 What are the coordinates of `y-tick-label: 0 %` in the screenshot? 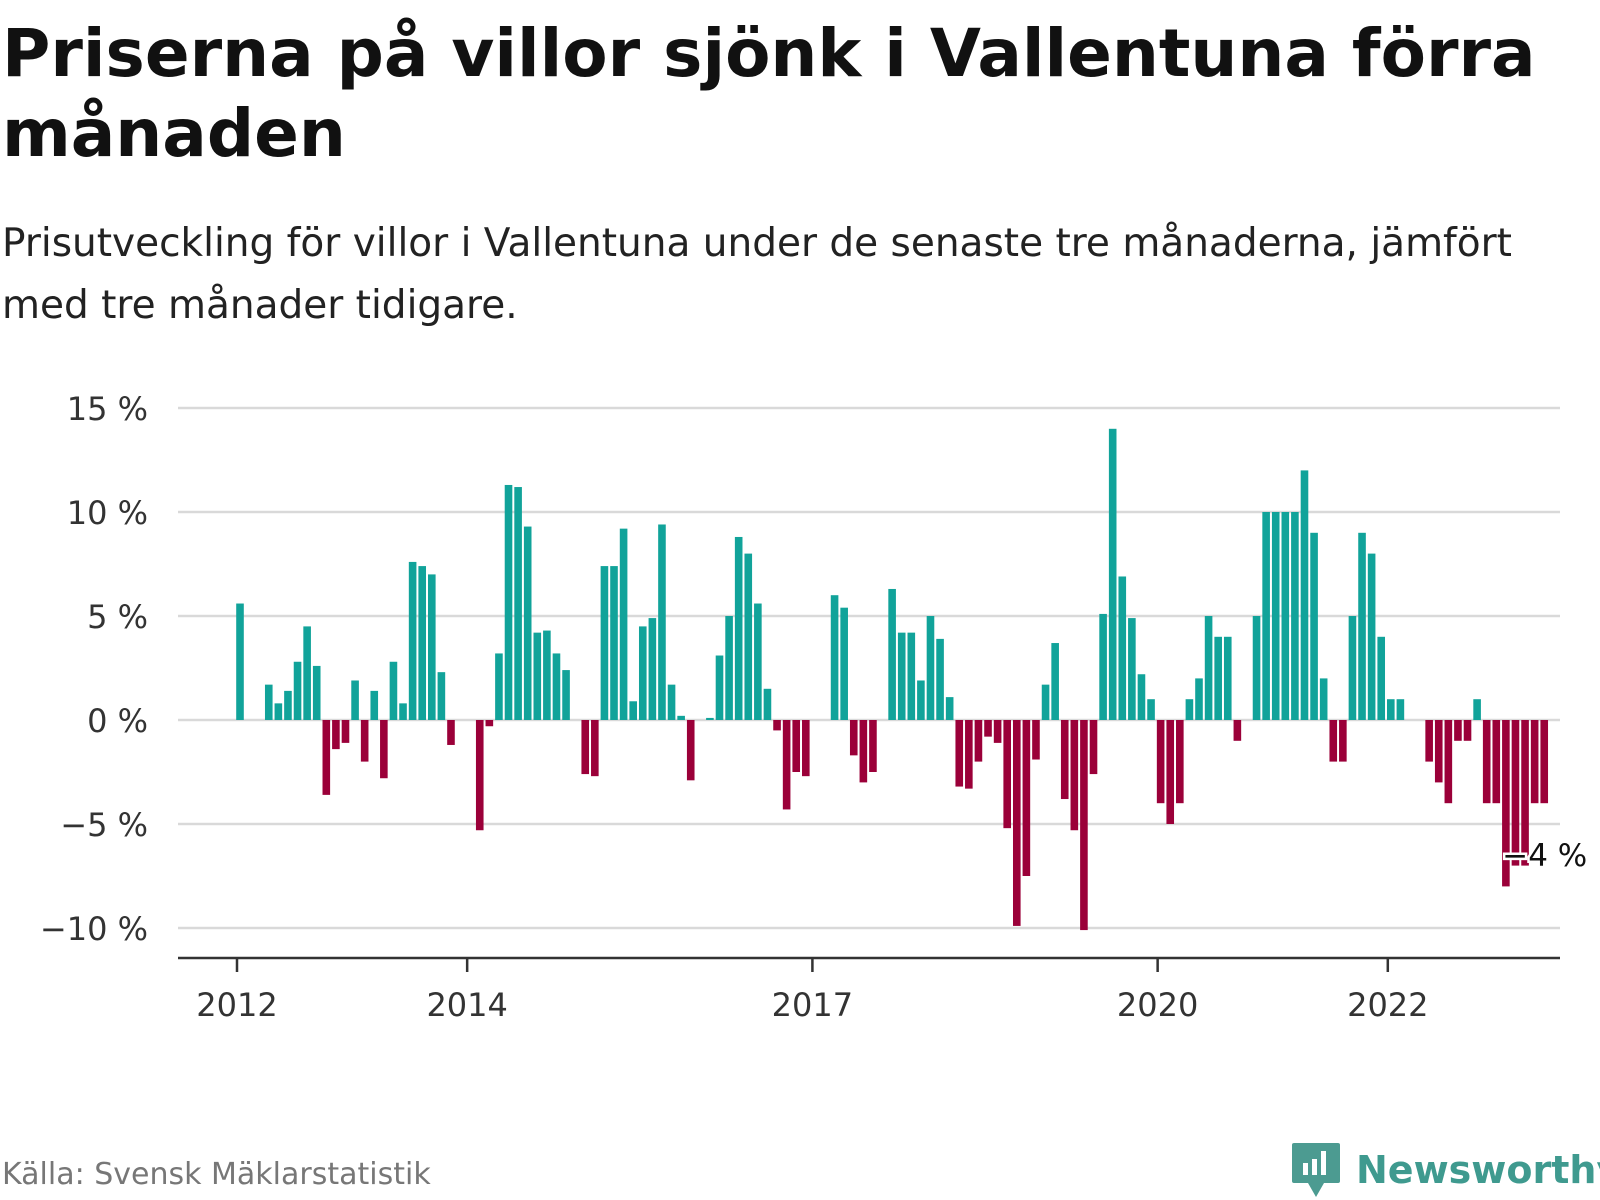 It's located at (117, 721).